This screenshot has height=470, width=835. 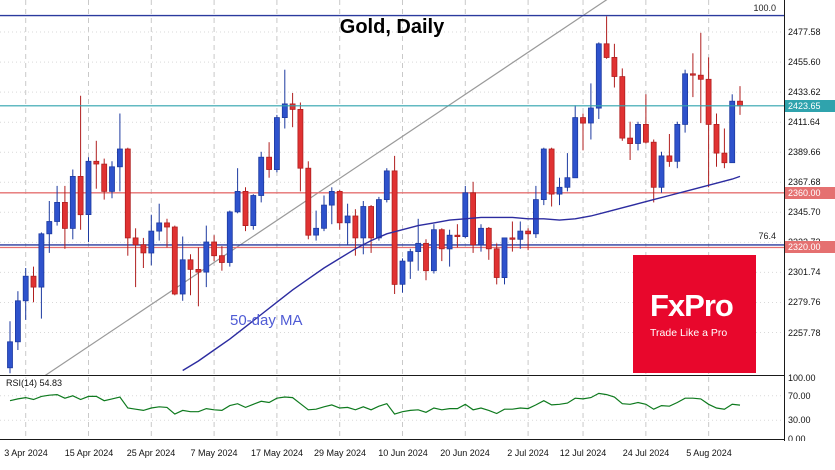 I want to click on support-price-tag: 2320.00, so click(x=810, y=247).